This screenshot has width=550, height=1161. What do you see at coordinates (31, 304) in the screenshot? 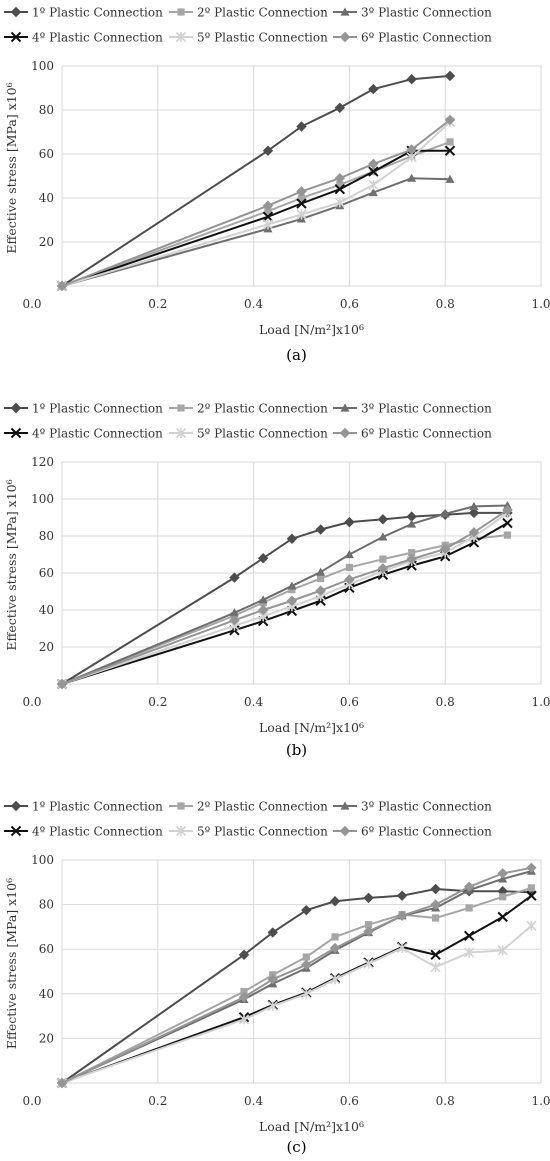
I see `x-tick-label: 0.0` at bounding box center [31, 304].